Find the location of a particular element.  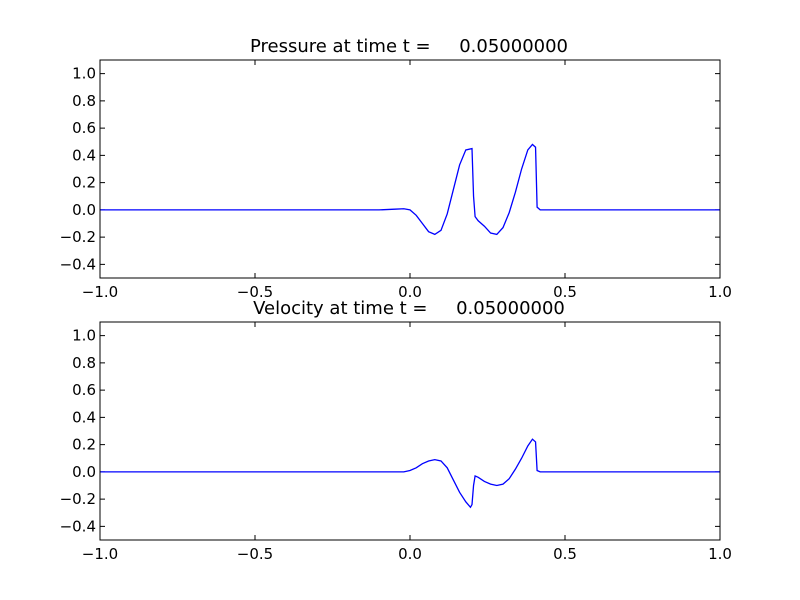

velocity-y-tick-label: 0.6 is located at coordinates (84, 390).